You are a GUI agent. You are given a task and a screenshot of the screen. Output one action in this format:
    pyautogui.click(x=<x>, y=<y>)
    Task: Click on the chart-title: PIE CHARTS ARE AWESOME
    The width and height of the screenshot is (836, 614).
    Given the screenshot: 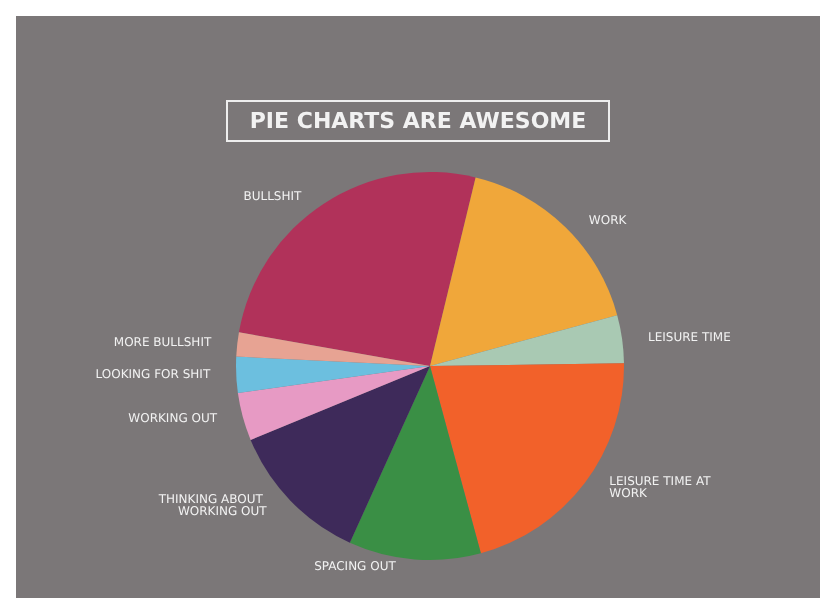 What is the action you would take?
    pyautogui.click(x=418, y=121)
    